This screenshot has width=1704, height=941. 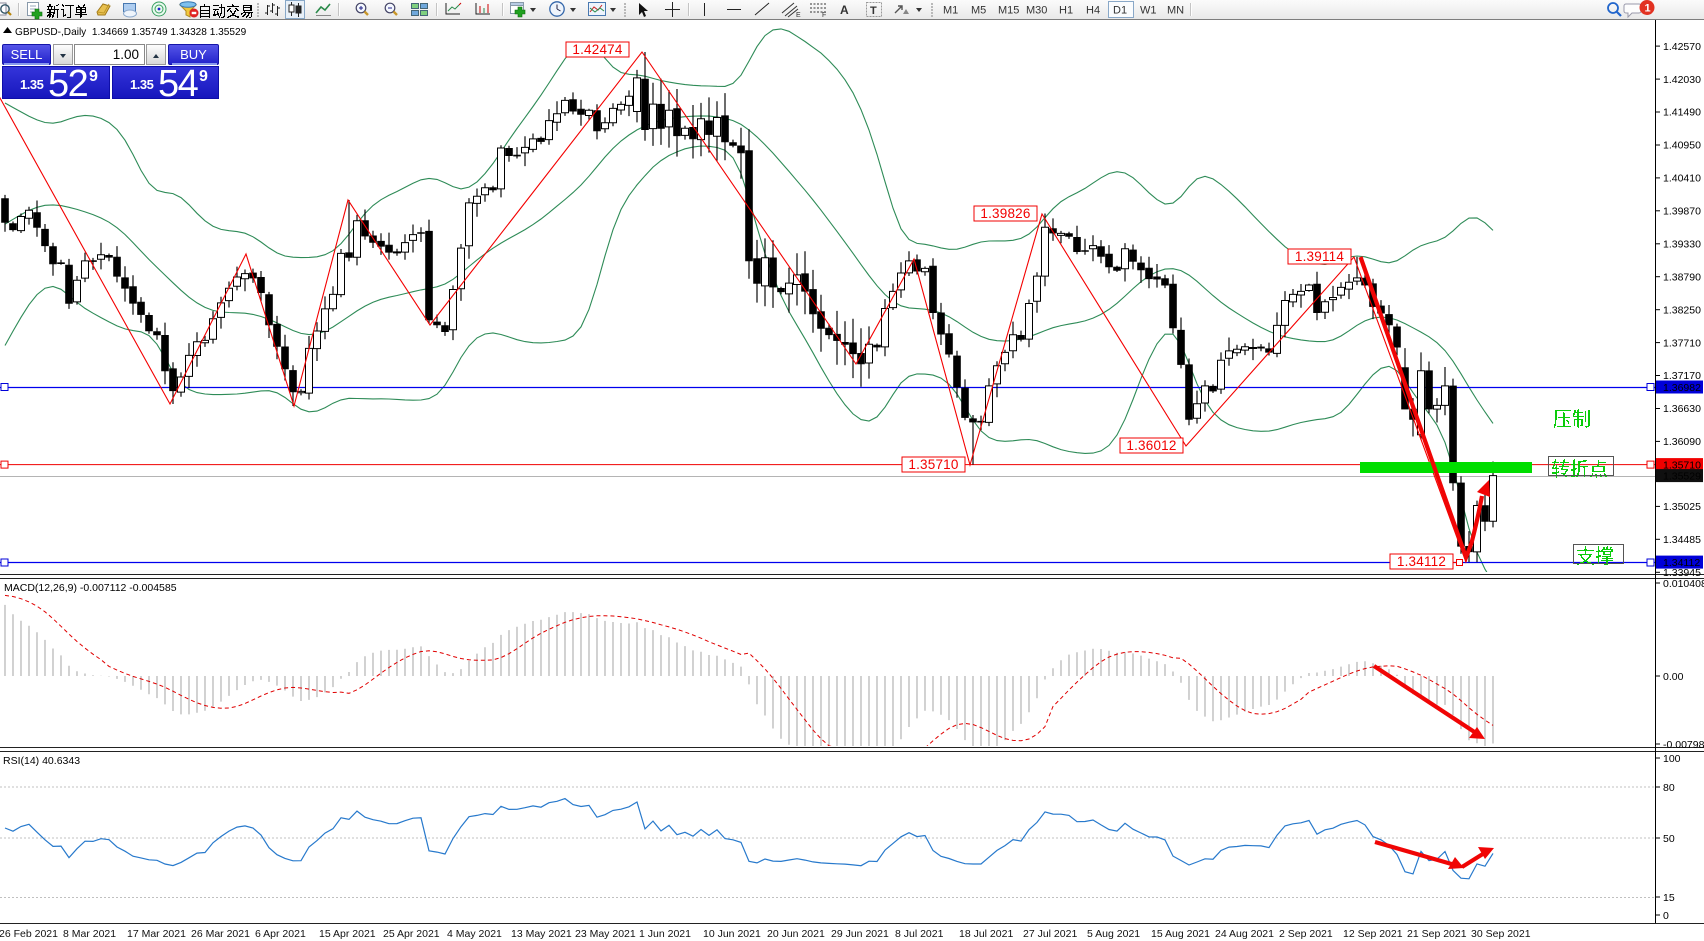 What do you see at coordinates (1319, 256) in the screenshot?
I see `svg-text: 1.39114` at bounding box center [1319, 256].